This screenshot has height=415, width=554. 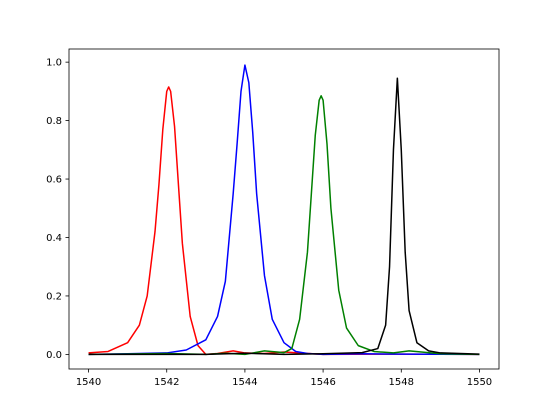 I want to click on y-tick-label: 0.8, so click(x=54, y=121).